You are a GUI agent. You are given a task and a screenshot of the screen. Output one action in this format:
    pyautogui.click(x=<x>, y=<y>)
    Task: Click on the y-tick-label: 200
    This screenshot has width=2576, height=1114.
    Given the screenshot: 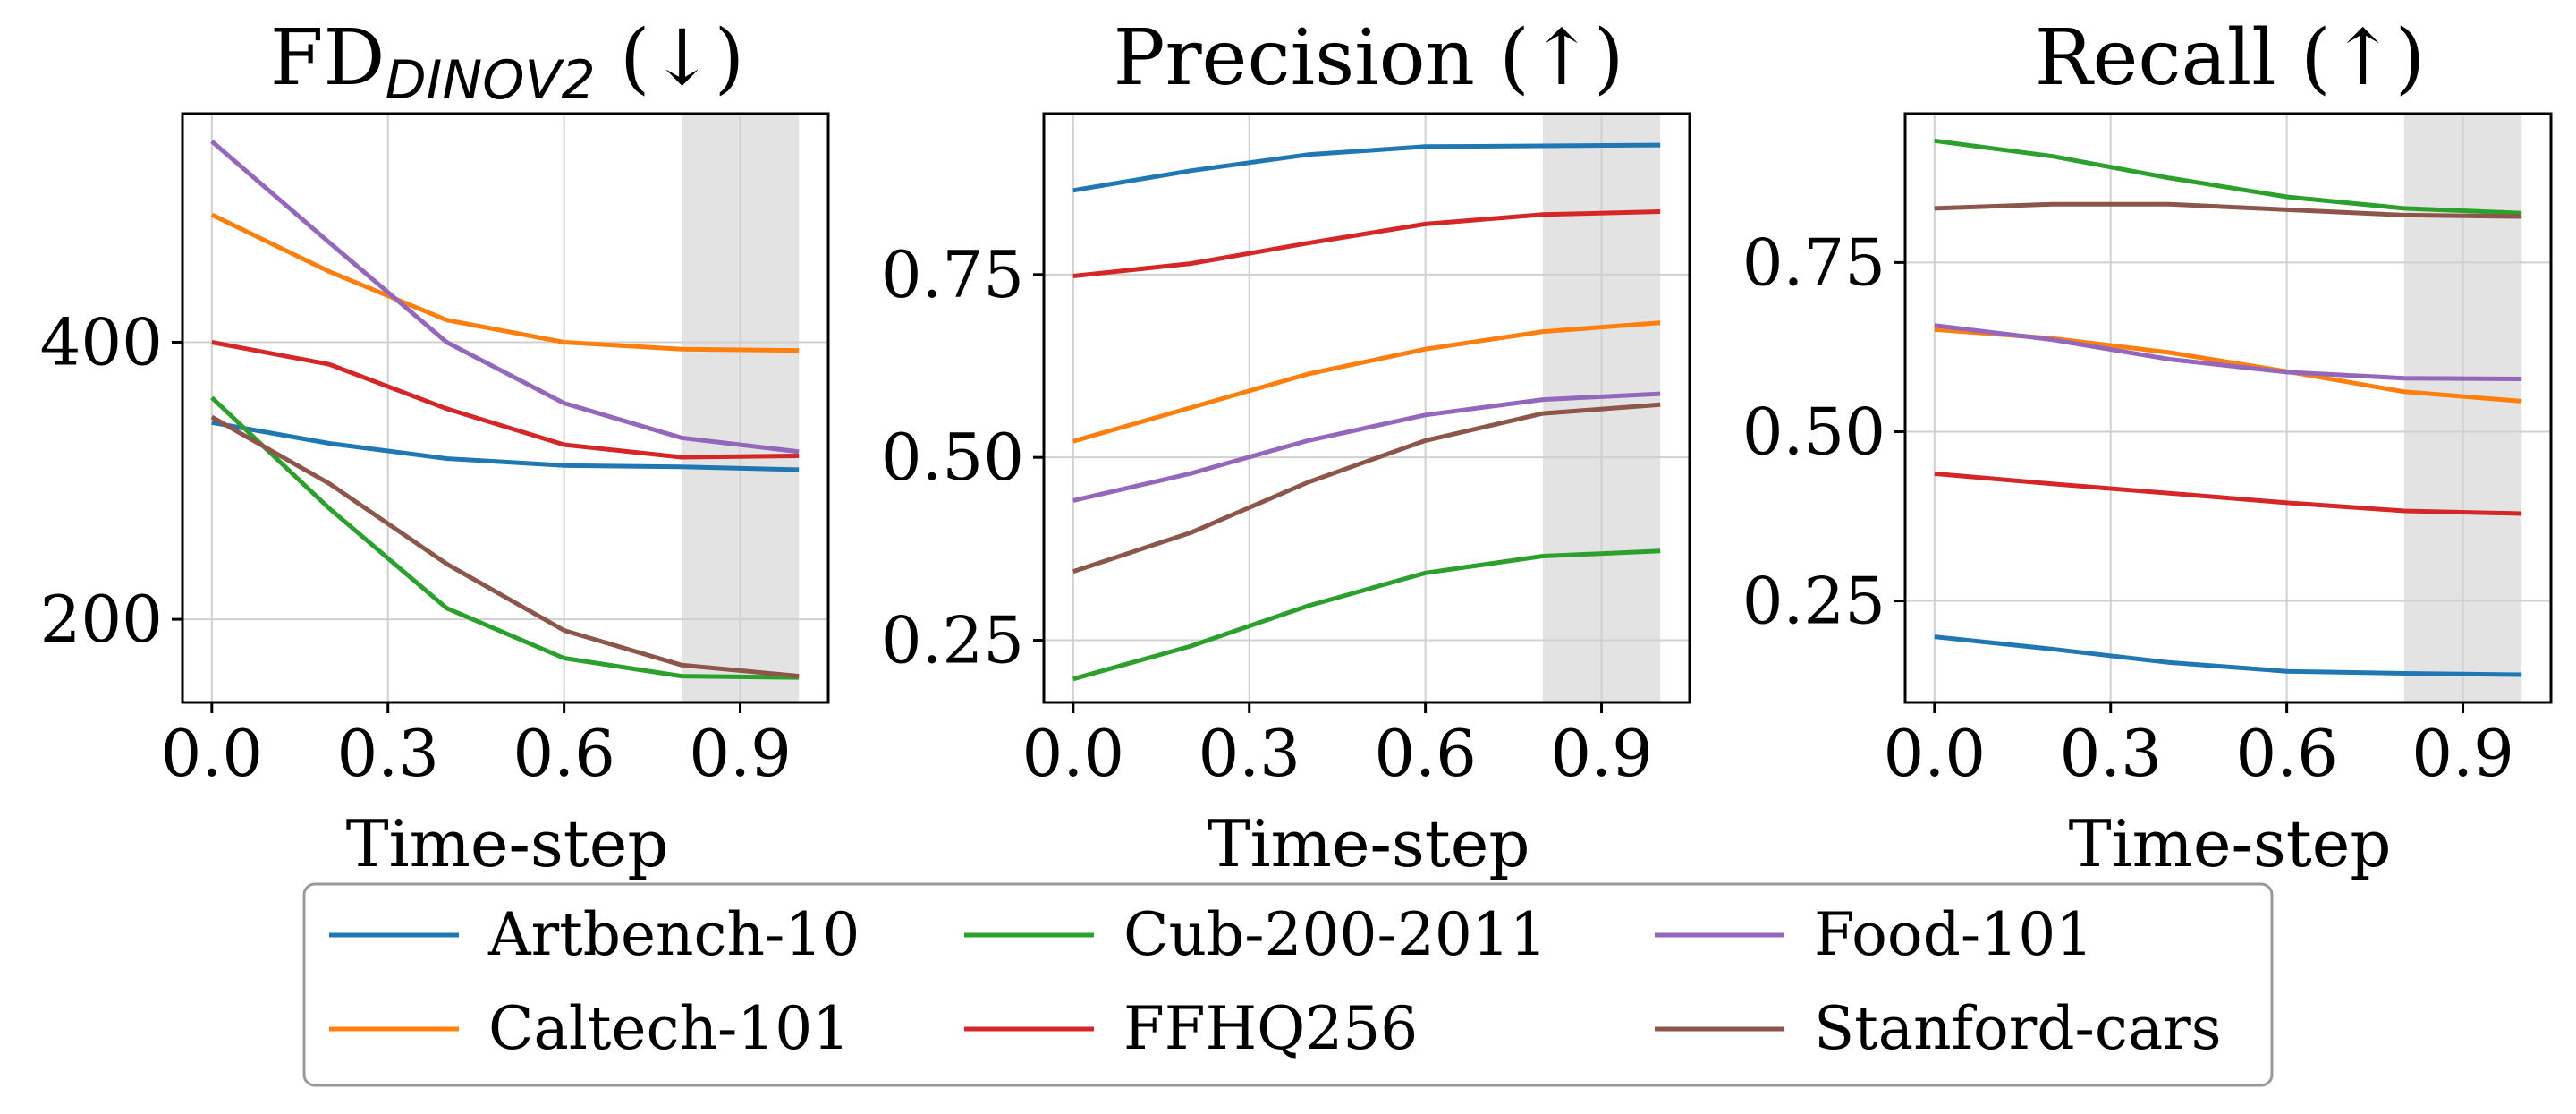 What is the action you would take?
    pyautogui.click(x=101, y=619)
    